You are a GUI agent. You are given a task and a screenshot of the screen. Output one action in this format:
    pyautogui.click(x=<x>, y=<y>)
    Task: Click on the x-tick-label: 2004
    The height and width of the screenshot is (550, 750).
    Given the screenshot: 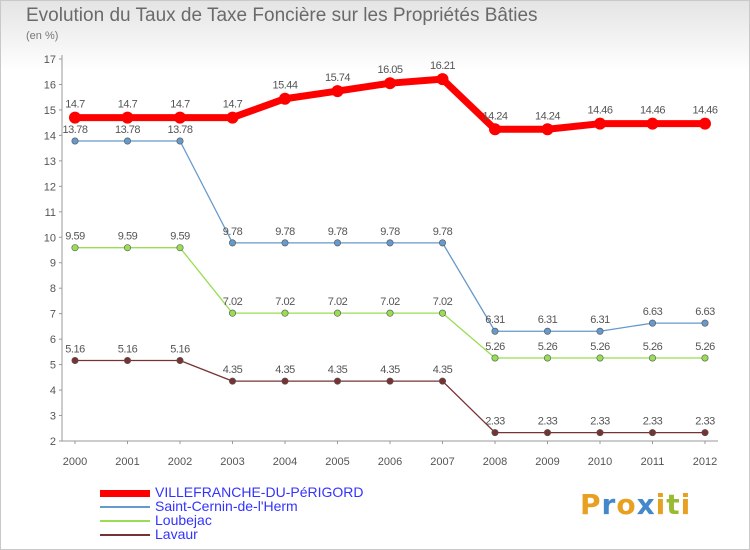 What is the action you would take?
    pyautogui.click(x=285, y=462)
    